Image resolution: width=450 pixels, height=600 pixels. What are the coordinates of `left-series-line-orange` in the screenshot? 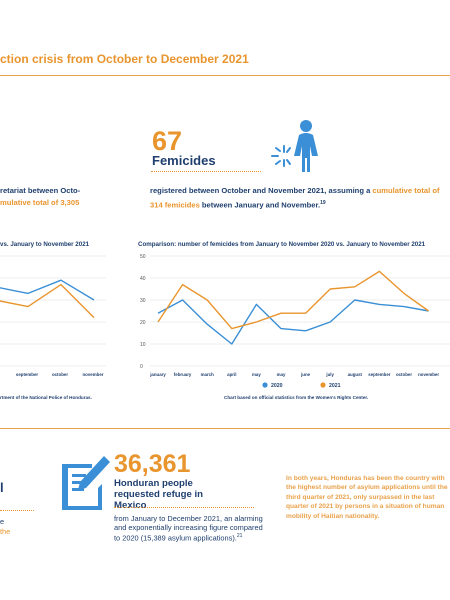 It's located at (47, 301).